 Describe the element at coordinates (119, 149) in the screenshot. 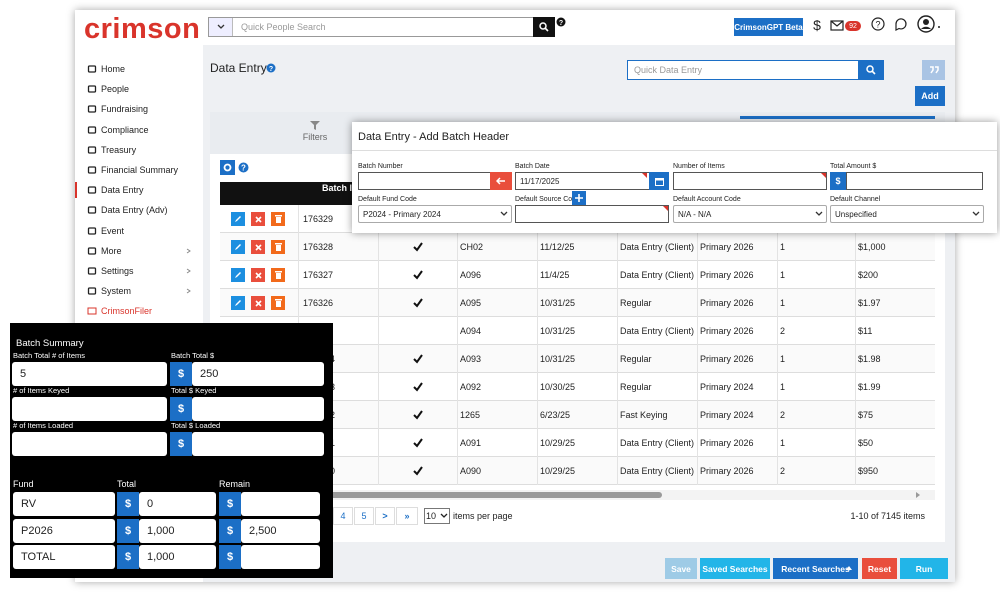

I see `nav-item: Treasury` at that location.